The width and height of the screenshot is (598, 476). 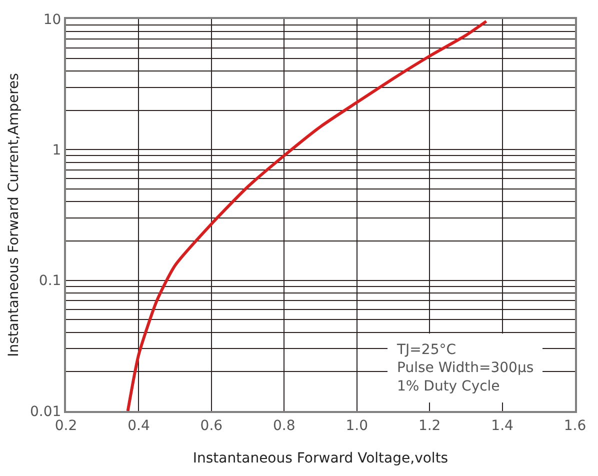 I want to click on annotation: TJ=25°C Pulse Width=300μs 1% Duty Cycle, so click(x=465, y=368).